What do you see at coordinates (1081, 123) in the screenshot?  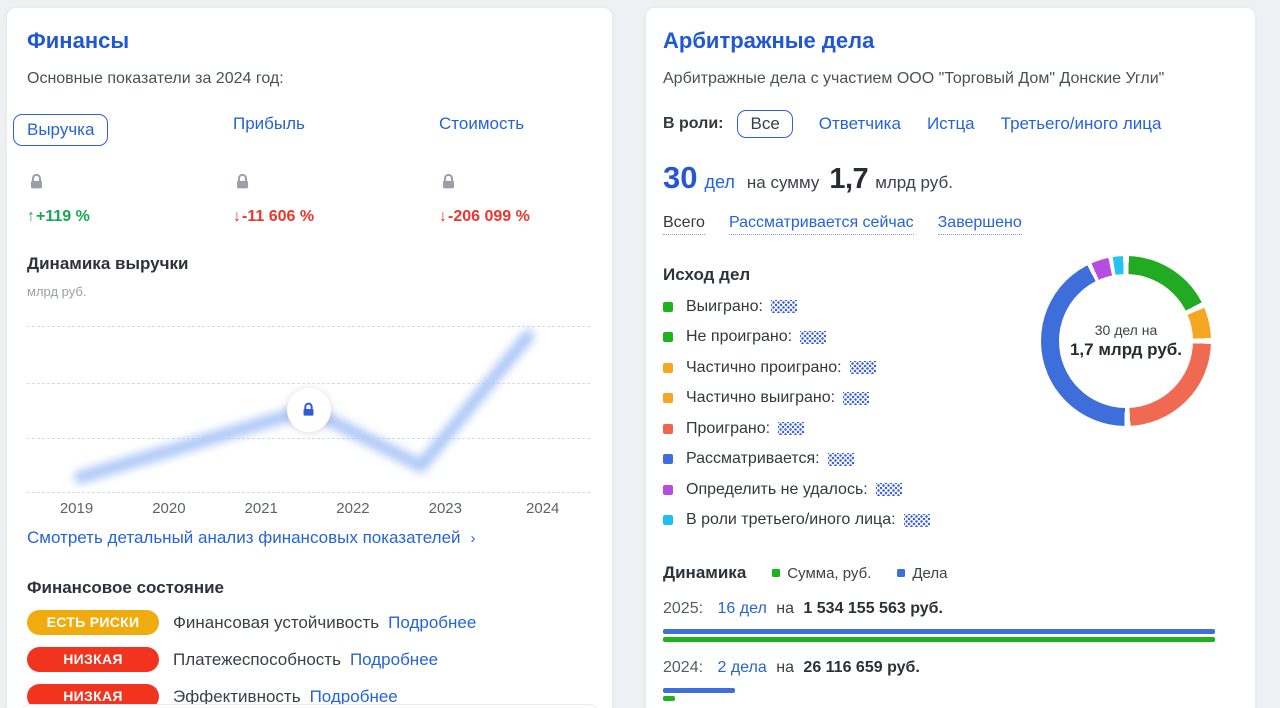 I see `role-third-party: Третьего/иного лица` at bounding box center [1081, 123].